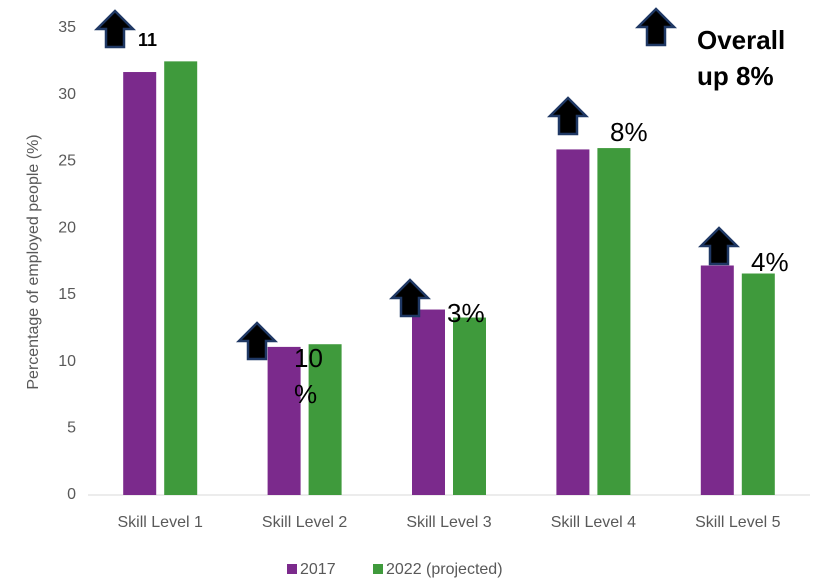 This screenshot has width=825, height=581. Describe the element at coordinates (318, 569) in the screenshot. I see `legend-label: 2017` at that location.